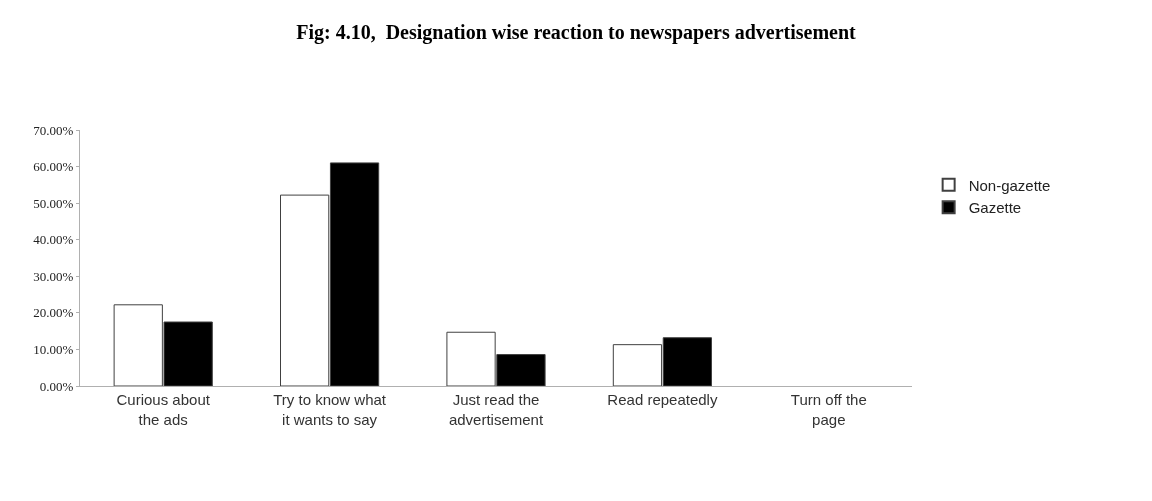 This screenshot has width=1152, height=501. I want to click on legend-label: Gazette, so click(995, 207).